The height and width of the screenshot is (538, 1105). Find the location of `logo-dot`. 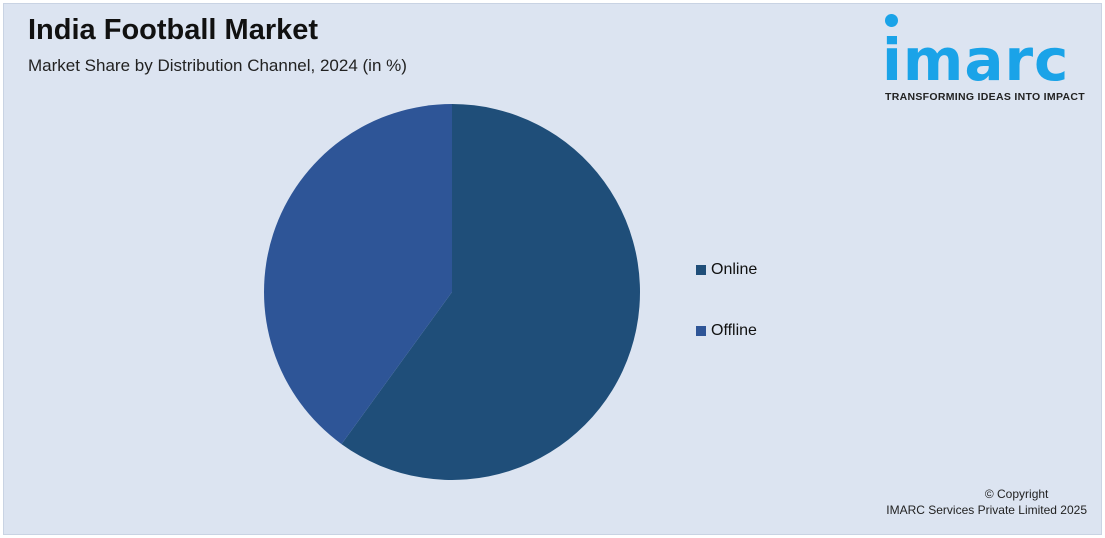

logo-dot is located at coordinates (891, 20).